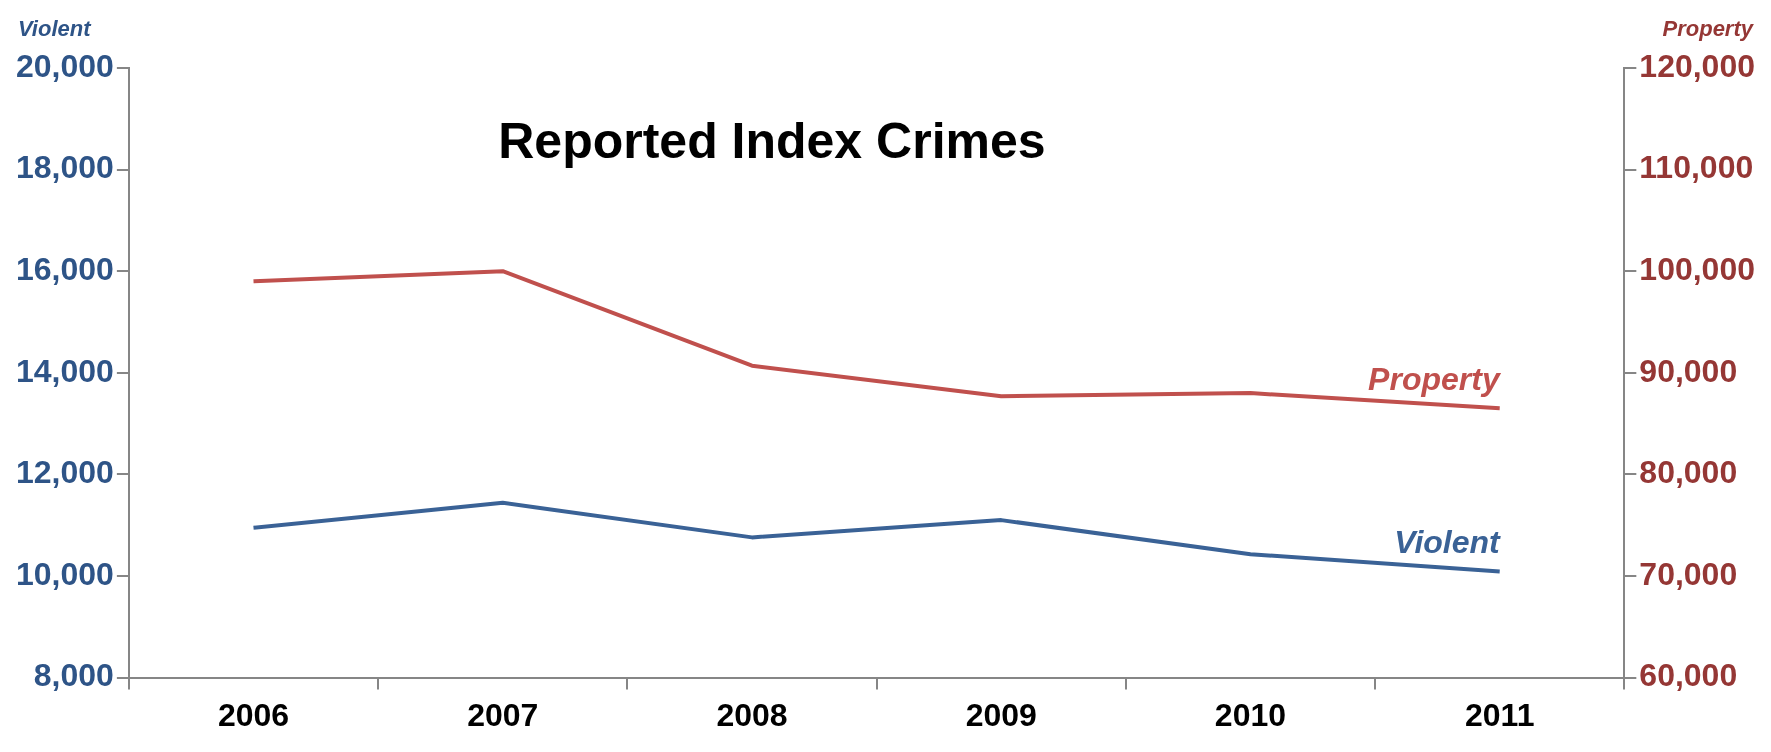 The image size is (1771, 752). I want to click on y-tick-label: 8,000, so click(73, 675).